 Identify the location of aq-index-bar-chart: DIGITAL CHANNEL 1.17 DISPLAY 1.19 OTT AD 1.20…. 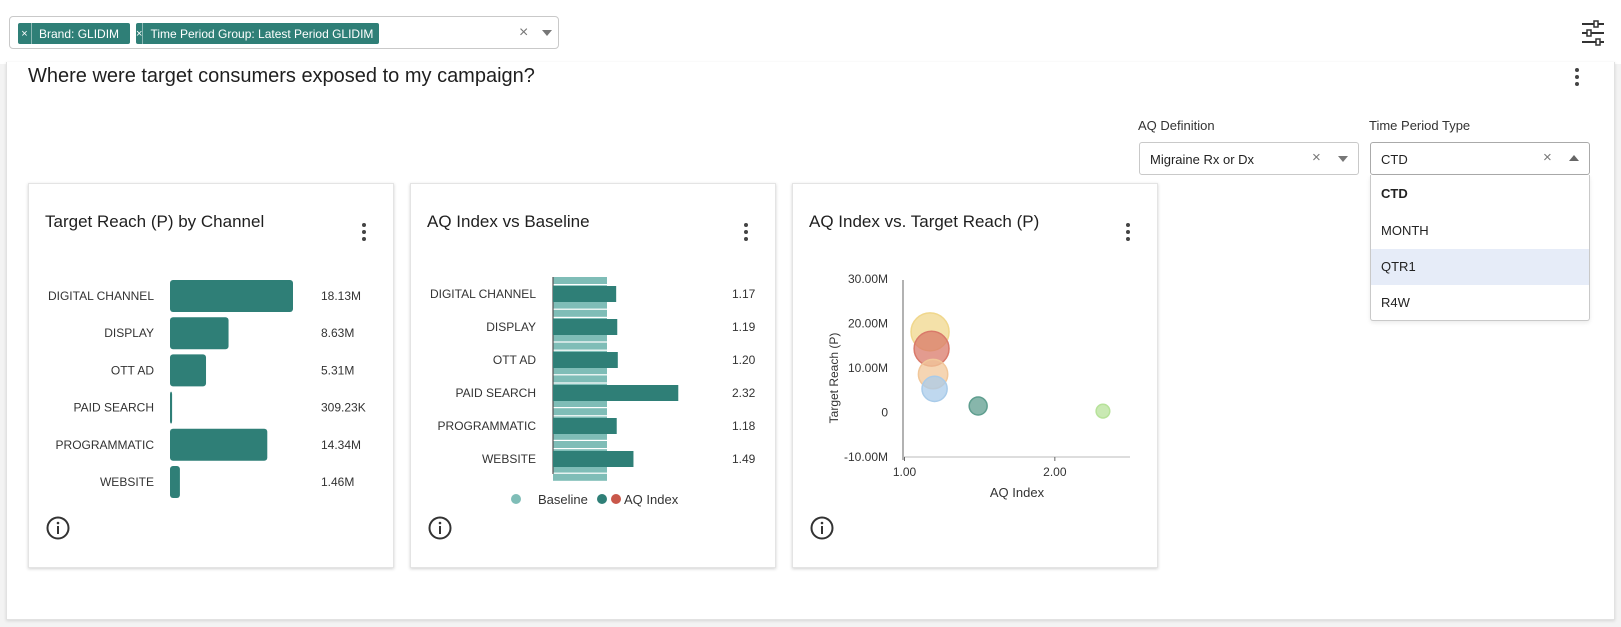
(593, 392).